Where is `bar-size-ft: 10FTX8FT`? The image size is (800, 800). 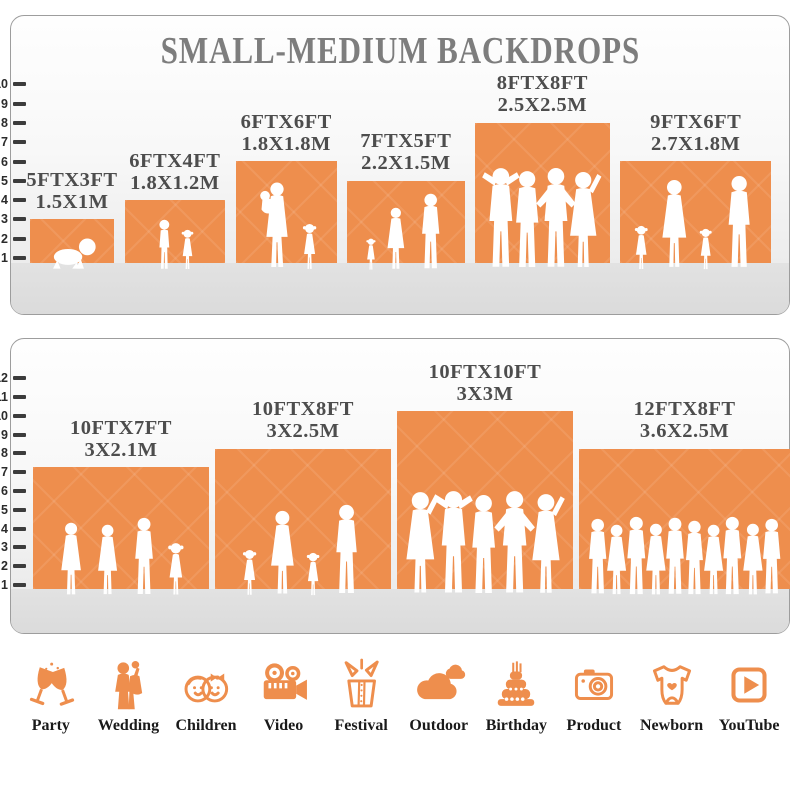 bar-size-ft: 10FTX8FT is located at coordinates (303, 409).